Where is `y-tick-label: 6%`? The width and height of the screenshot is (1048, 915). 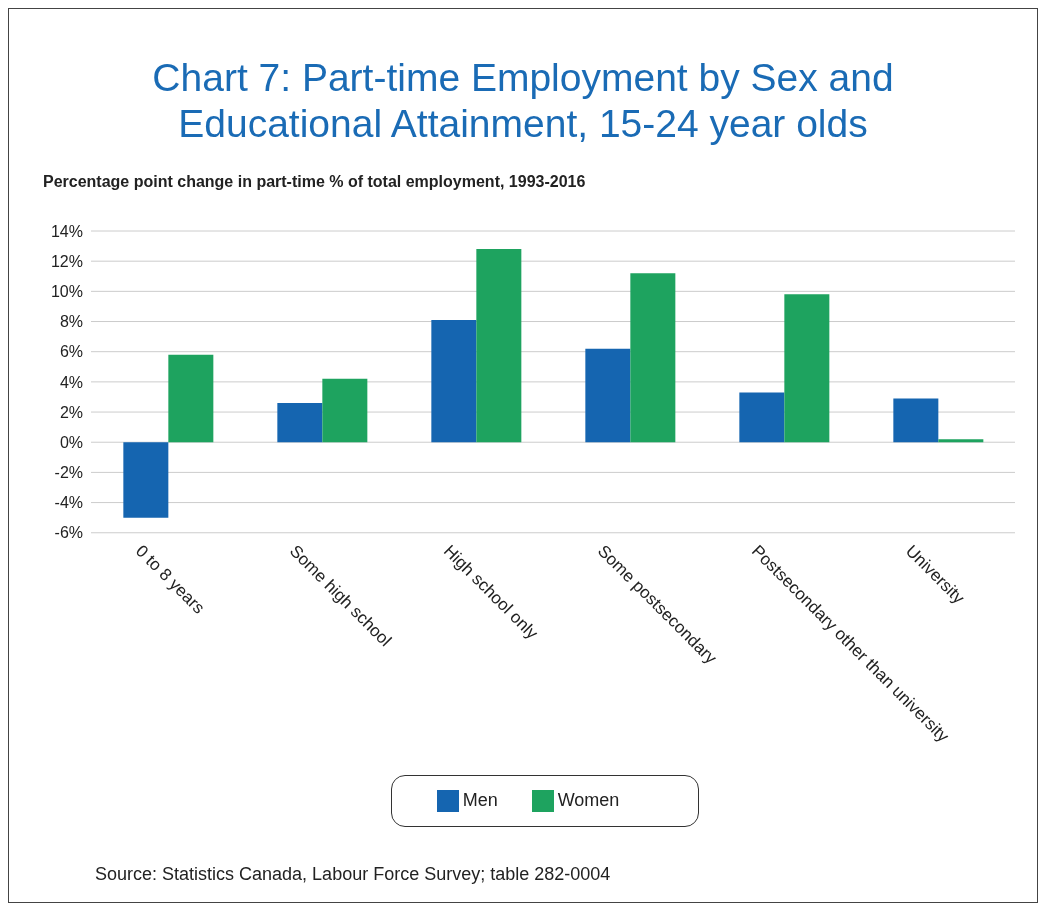 y-tick-label: 6% is located at coordinates (71, 352).